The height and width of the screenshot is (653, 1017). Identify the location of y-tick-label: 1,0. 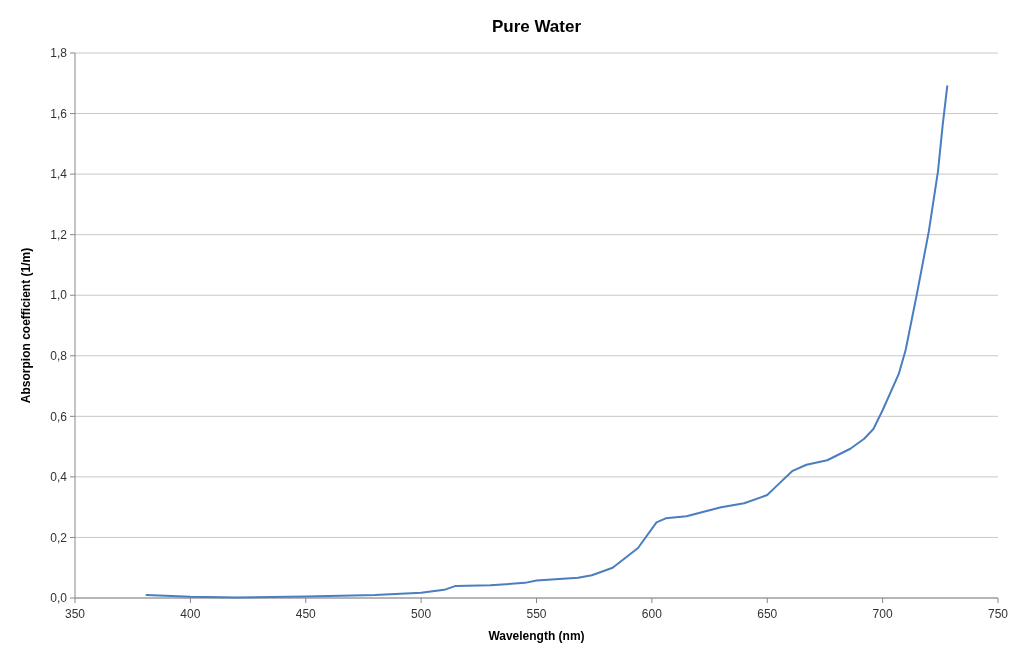
(59, 295).